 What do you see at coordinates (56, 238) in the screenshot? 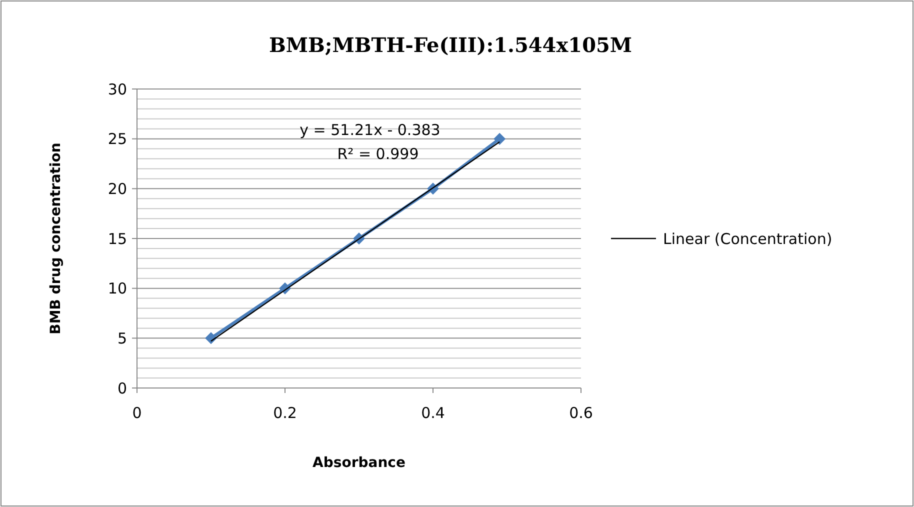
I see `y-axis-title: BMB drug concentration` at bounding box center [56, 238].